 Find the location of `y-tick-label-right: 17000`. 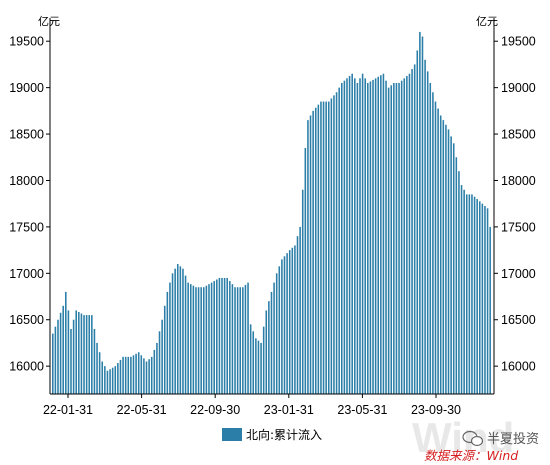

y-tick-label-right: 17000 is located at coordinates (518, 274).